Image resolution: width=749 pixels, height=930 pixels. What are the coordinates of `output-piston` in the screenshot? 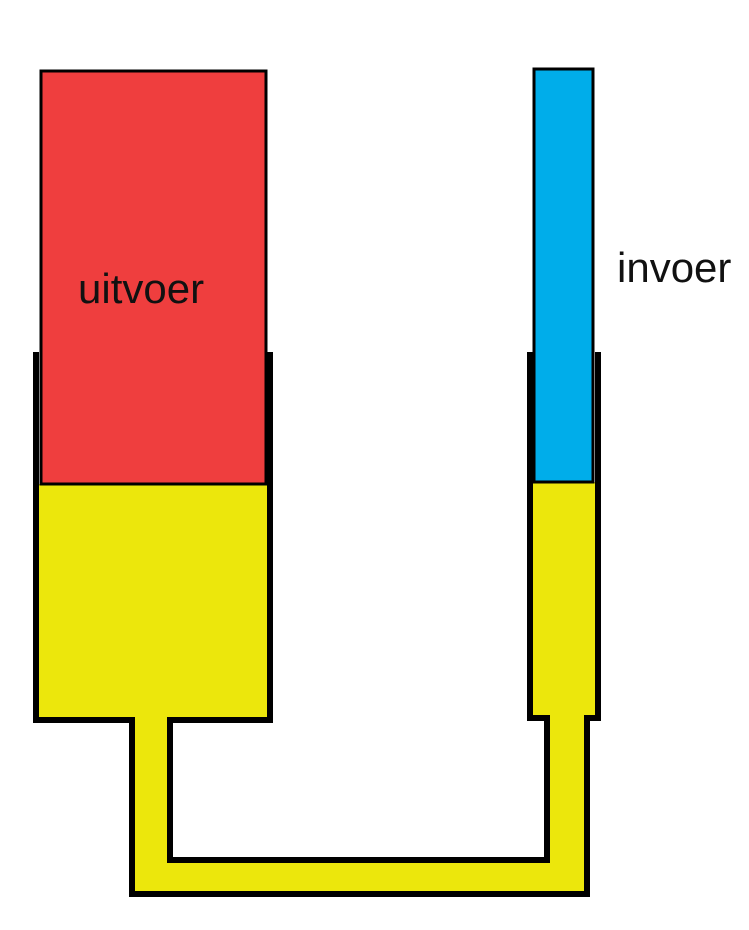 It's located at (153, 277).